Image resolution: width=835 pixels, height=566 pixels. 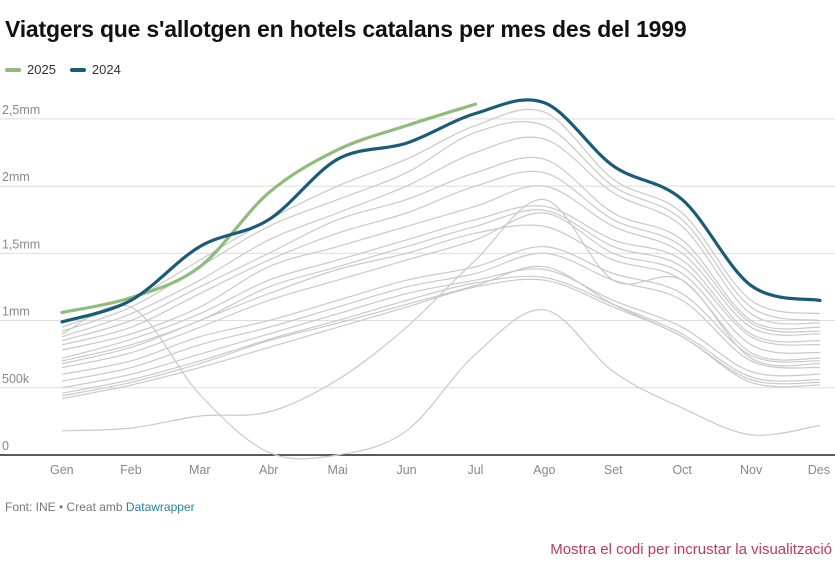 What do you see at coordinates (200, 470) in the screenshot?
I see `x-tick-label: Mar` at bounding box center [200, 470].